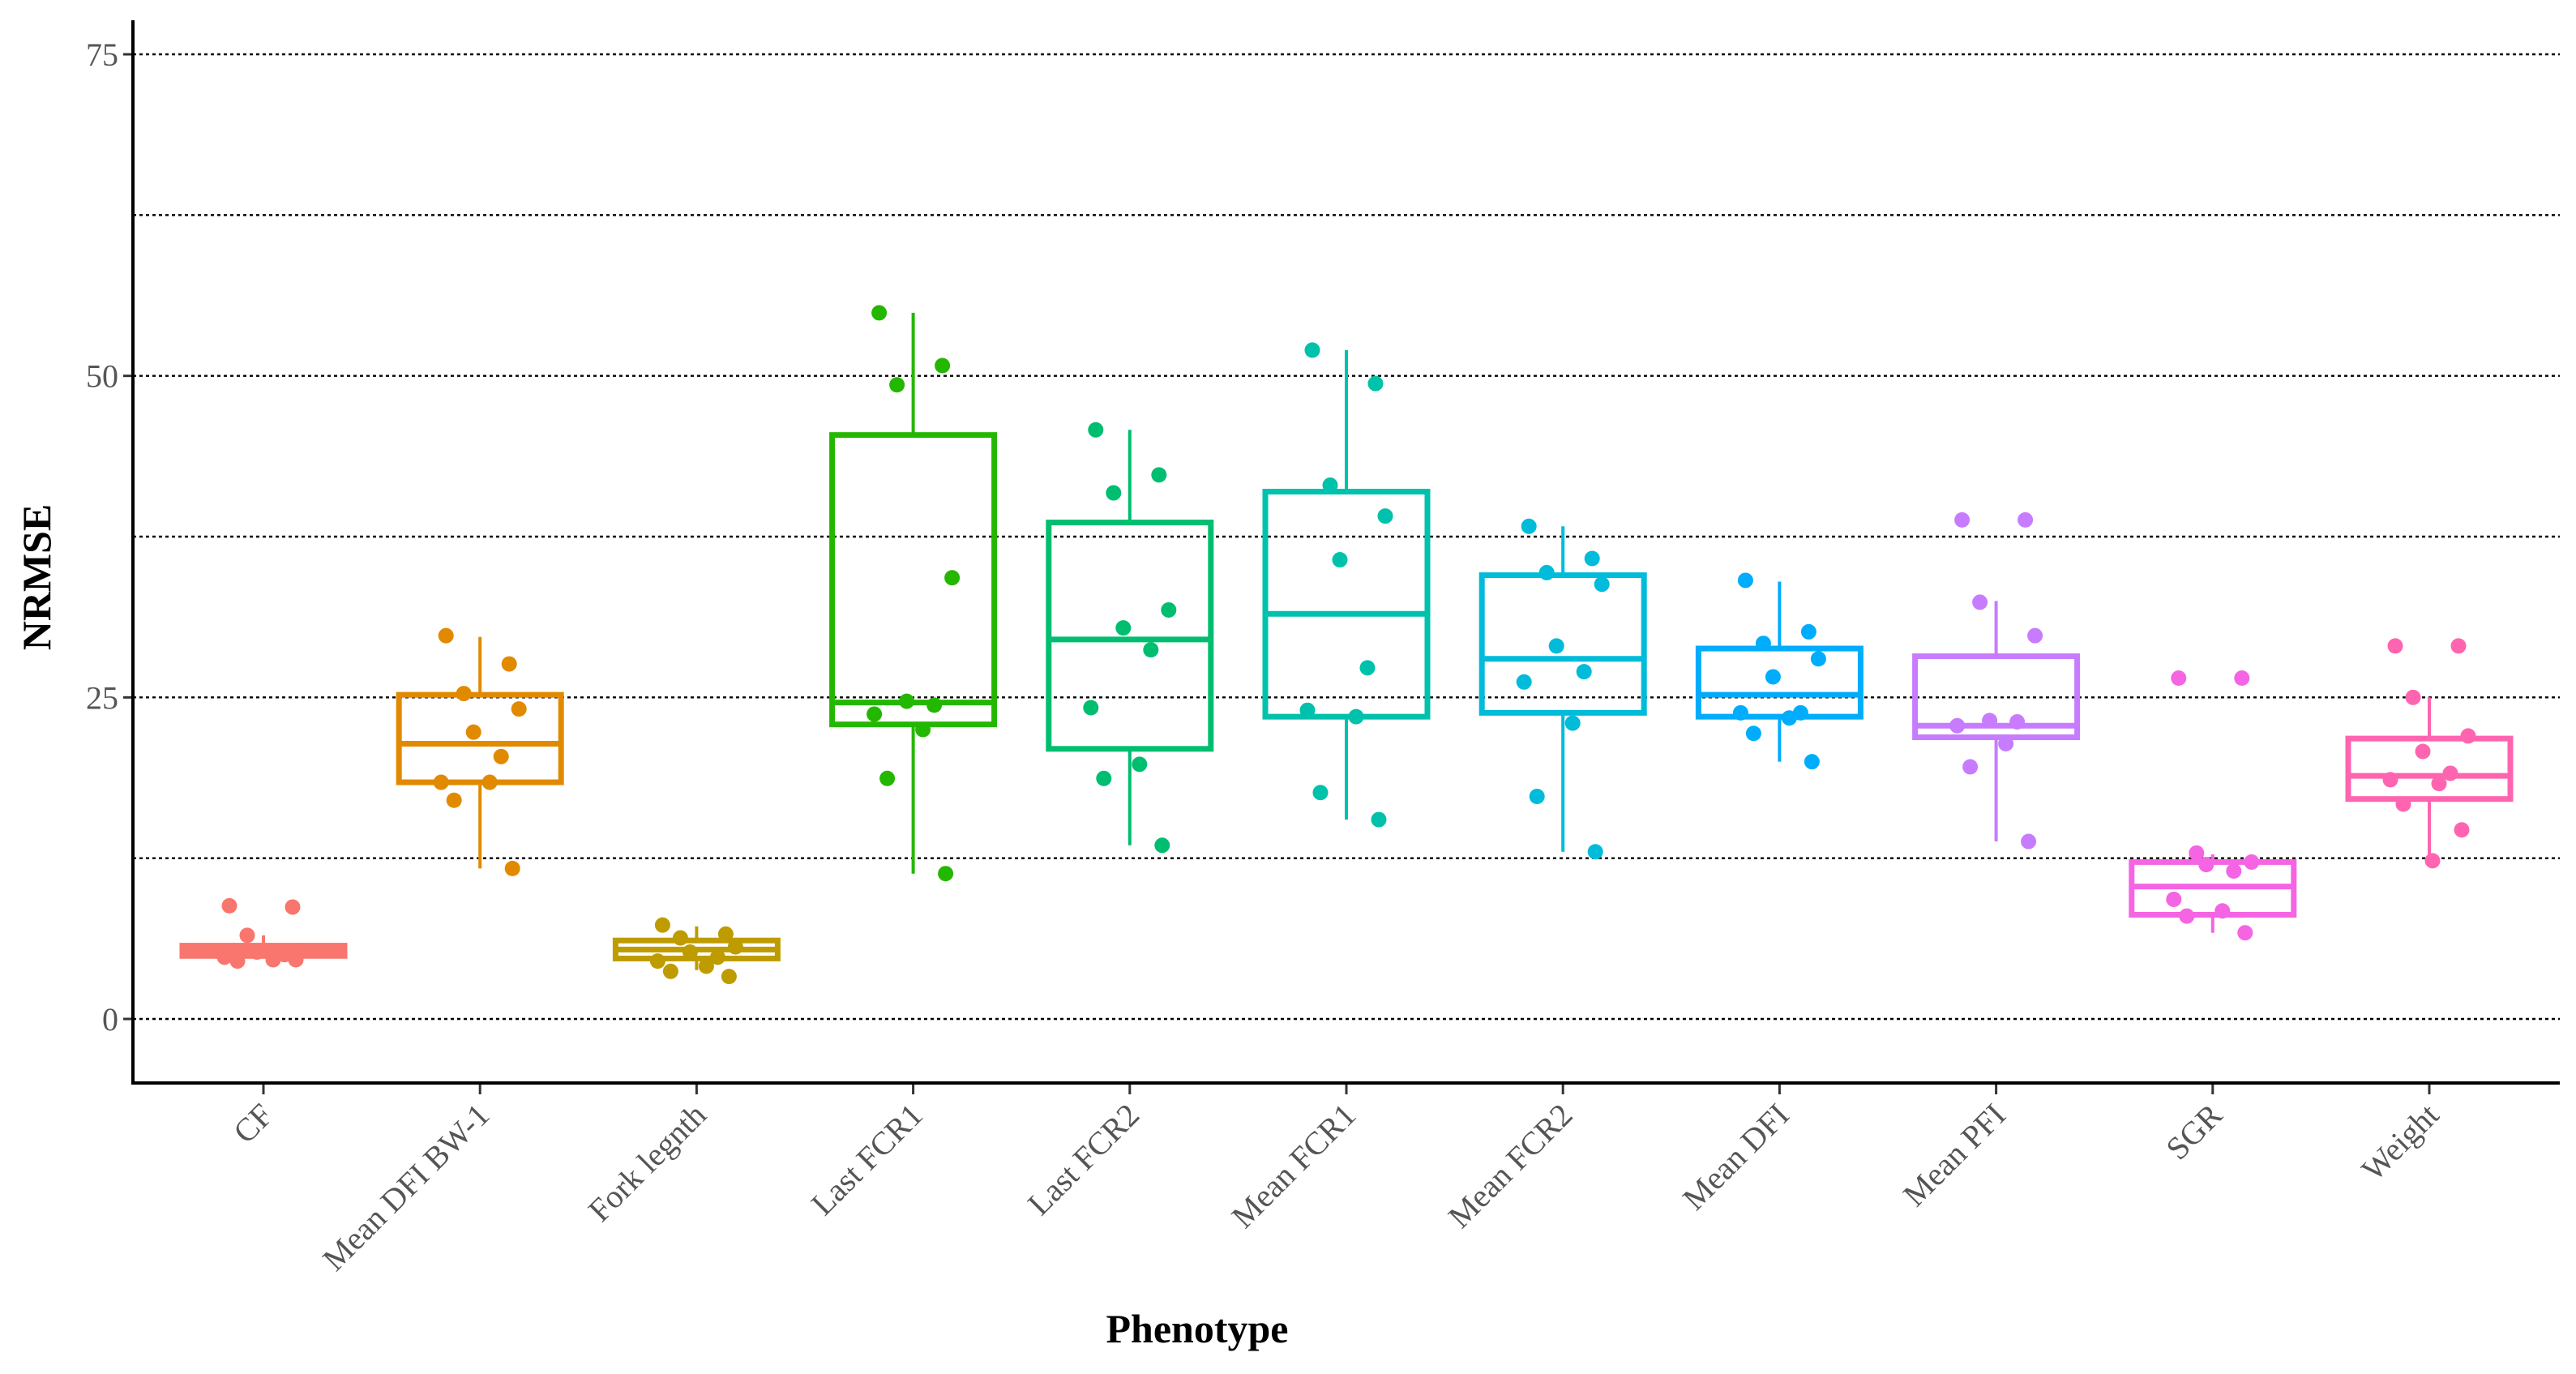  What do you see at coordinates (1510, 1166) in the screenshot?
I see `x-tick-label-6: Mean FCR2` at bounding box center [1510, 1166].